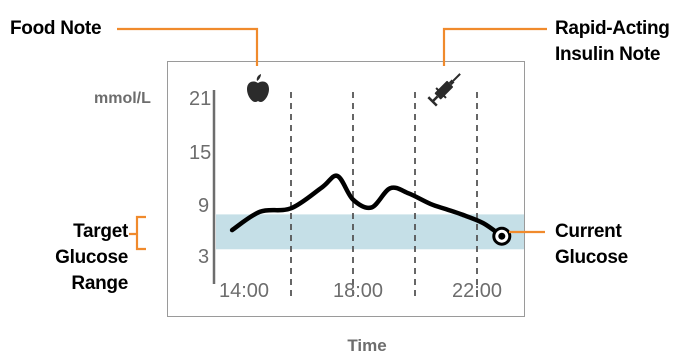 Image resolution: width=689 pixels, height=363 pixels. Describe the element at coordinates (200, 153) in the screenshot. I see `y-tick-label: 15` at that location.